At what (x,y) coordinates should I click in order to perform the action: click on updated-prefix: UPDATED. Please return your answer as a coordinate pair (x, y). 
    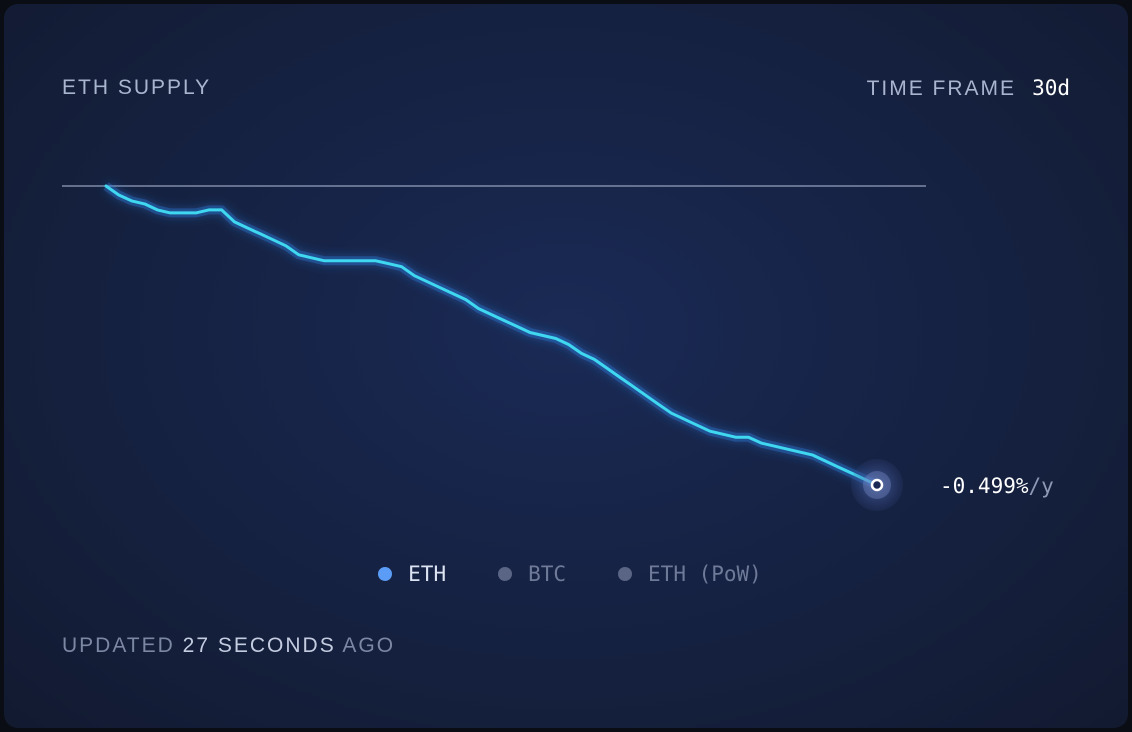
    Looking at the image, I should click on (118, 645).